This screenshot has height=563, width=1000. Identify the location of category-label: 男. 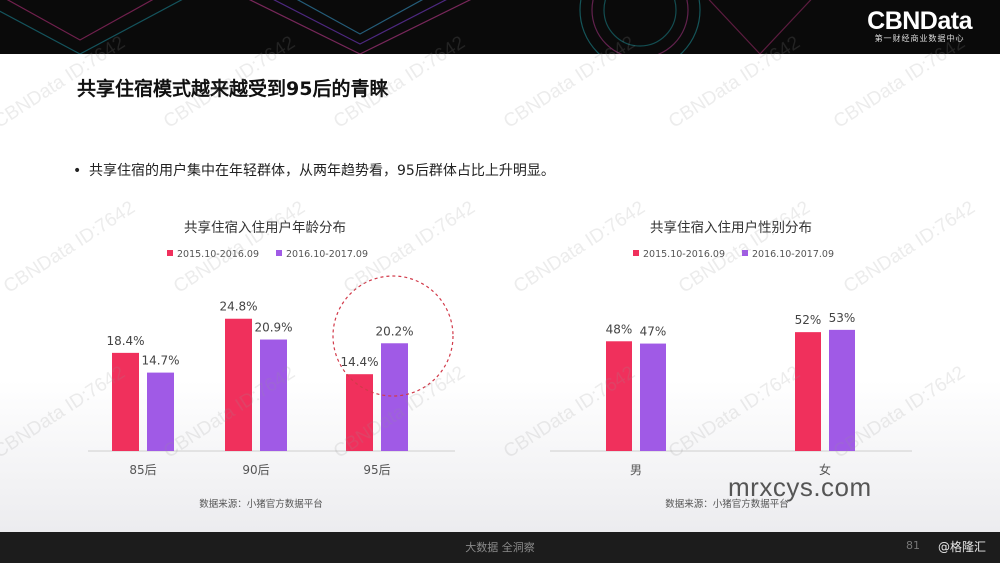
(636, 470).